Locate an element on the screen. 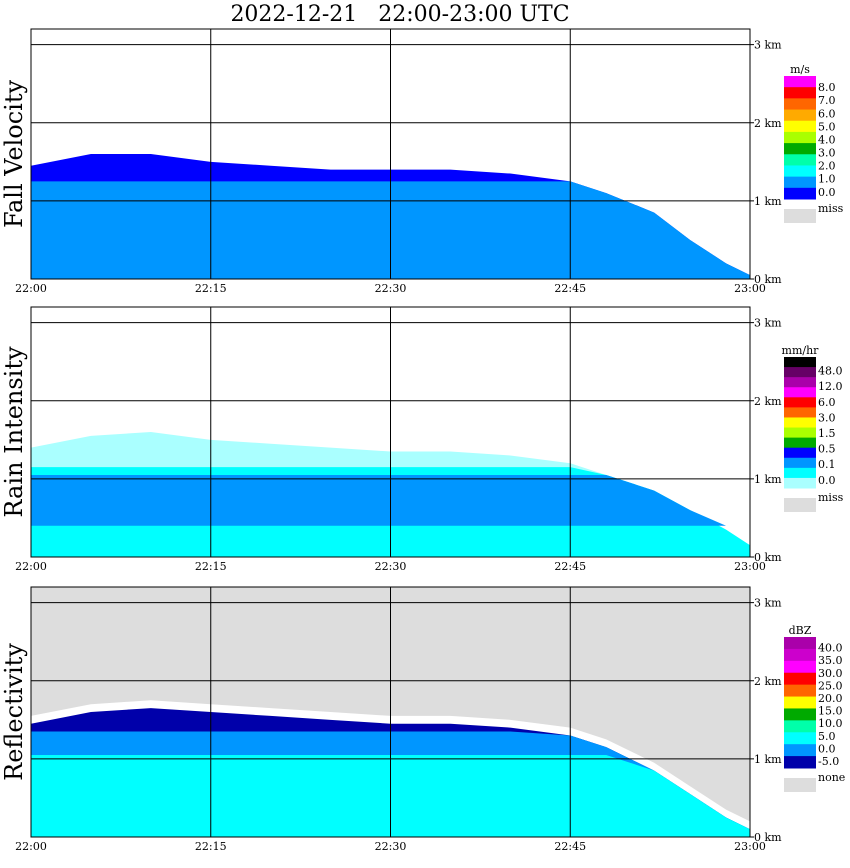  colorbar-label: 7.0 is located at coordinates (827, 100).